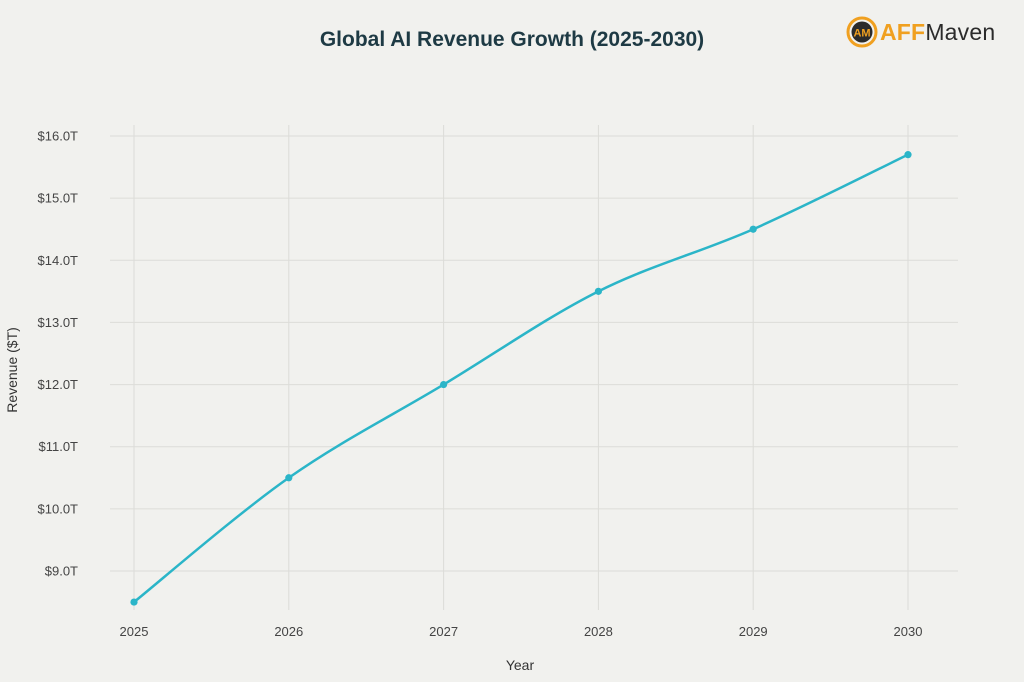 This screenshot has width=1024, height=682. I want to click on x-tick-label: 2028, so click(598, 631).